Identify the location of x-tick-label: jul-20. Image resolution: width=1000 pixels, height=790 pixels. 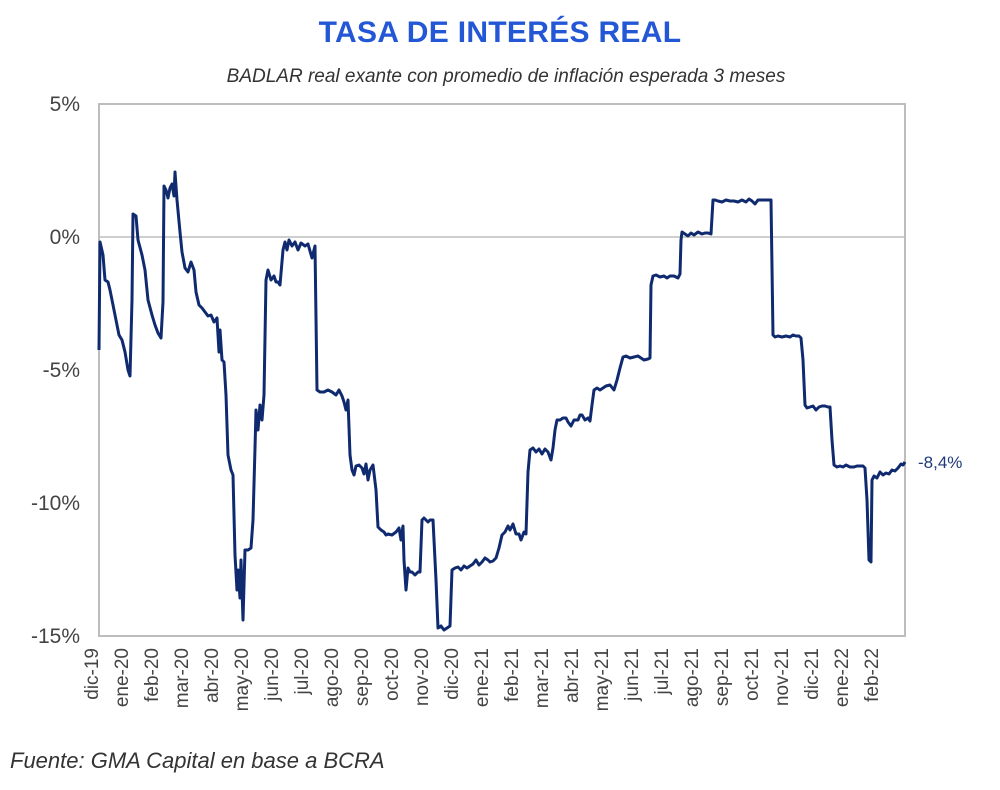
(302, 671).